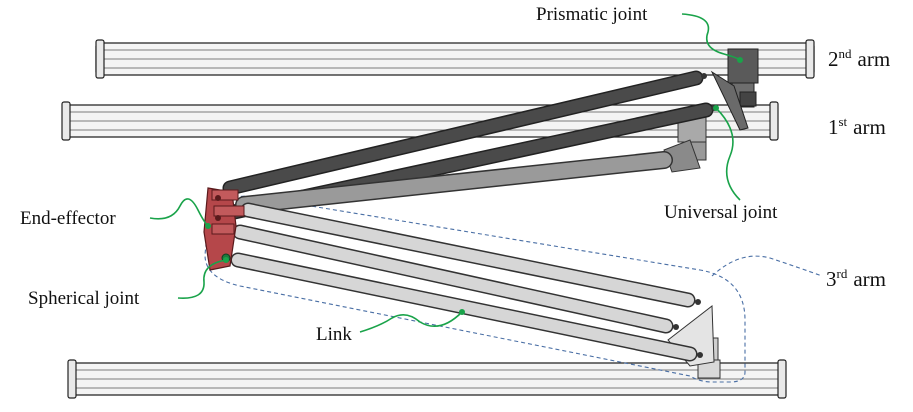  Describe the element at coordinates (859, 58) in the screenshot. I see `second-arm-label: 2nd arm` at that location.